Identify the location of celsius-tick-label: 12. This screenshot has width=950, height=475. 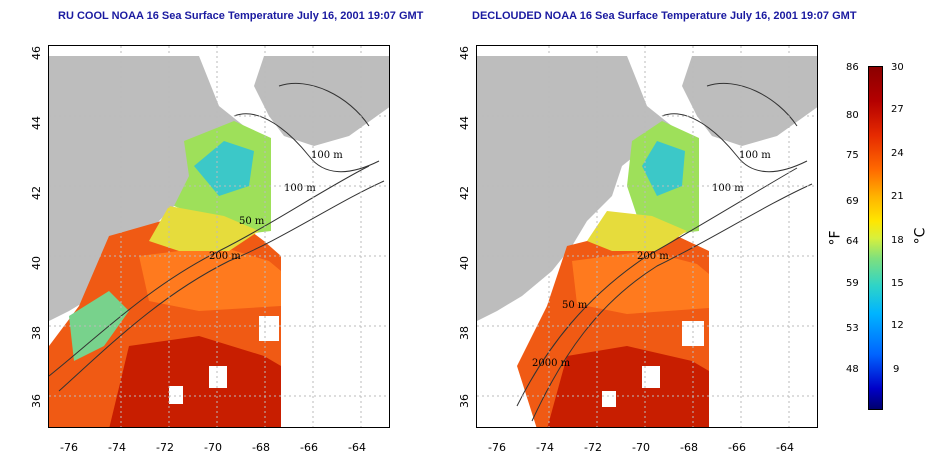
(897, 325).